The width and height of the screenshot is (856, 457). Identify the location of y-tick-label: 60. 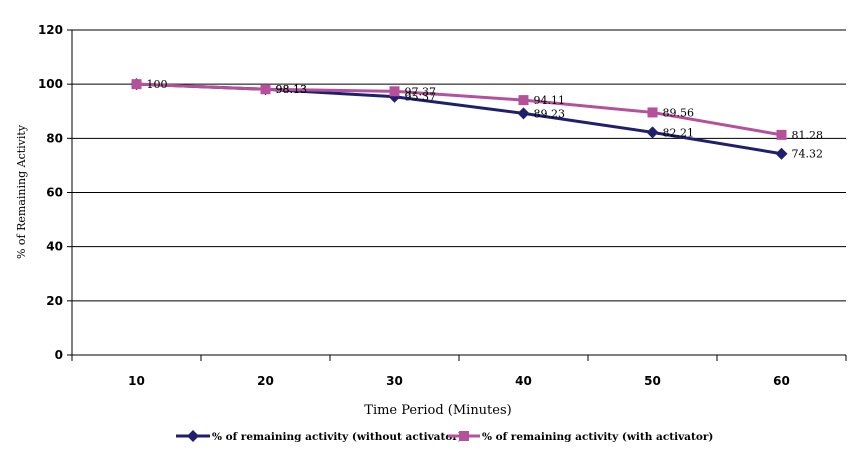
(54, 193).